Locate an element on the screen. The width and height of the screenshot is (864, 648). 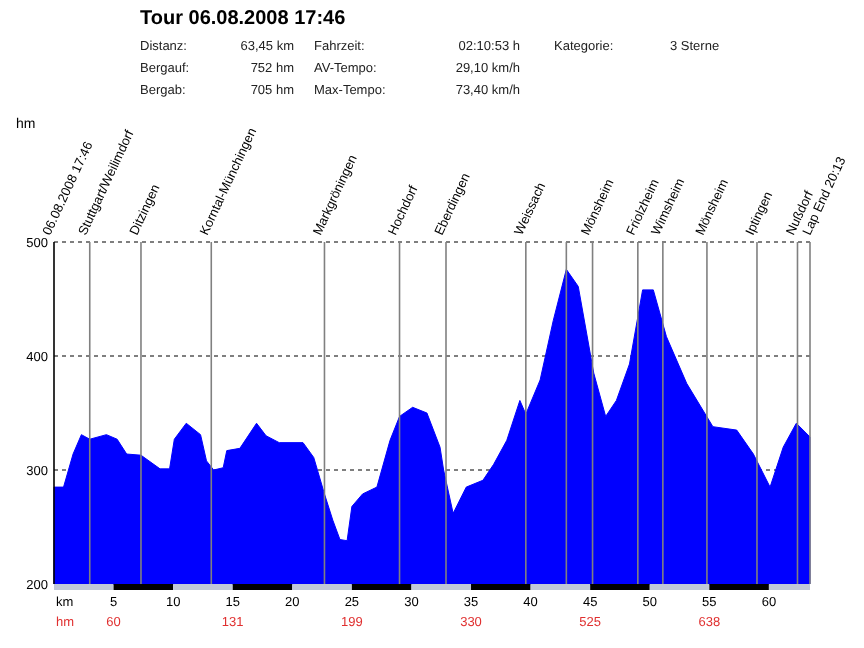
chart-title: Tour 06.08.2008 17:46 is located at coordinates (243, 19).